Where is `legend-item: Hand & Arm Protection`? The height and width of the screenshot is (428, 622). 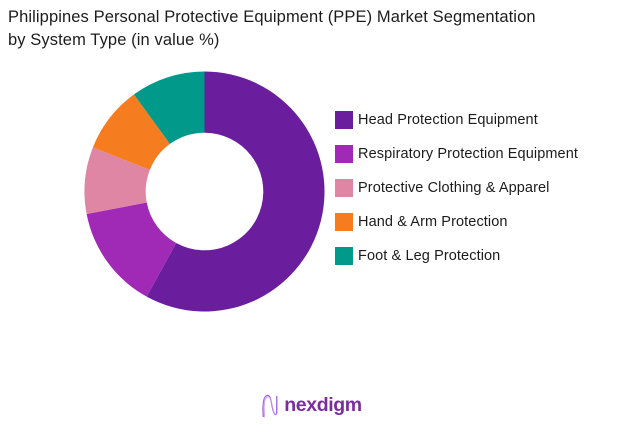
legend-item: Hand & Arm Protection is located at coordinates (456, 222).